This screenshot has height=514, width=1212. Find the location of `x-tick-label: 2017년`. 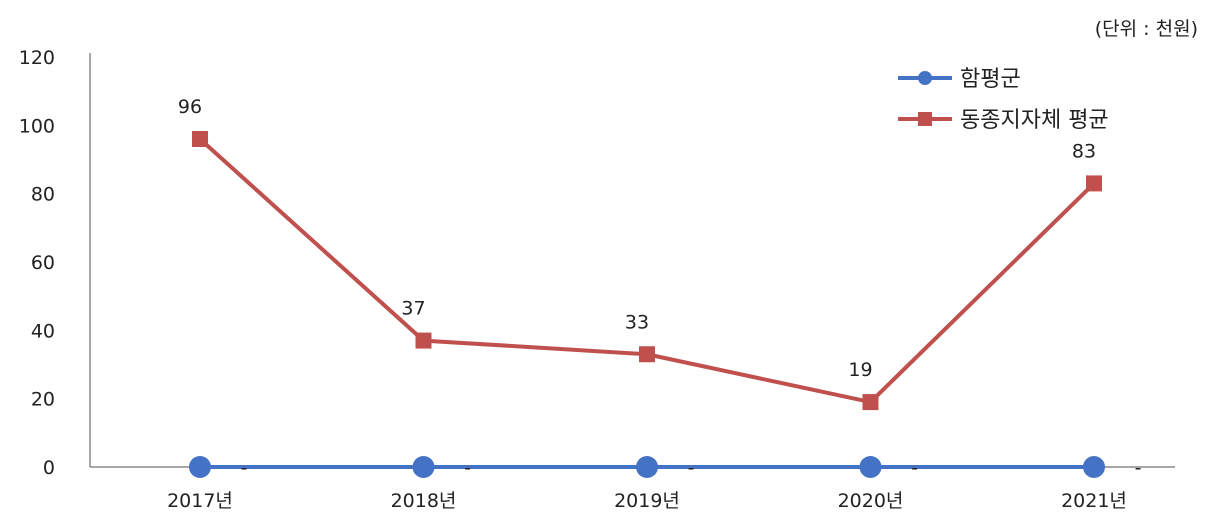

x-tick-label: 2017년 is located at coordinates (200, 501).